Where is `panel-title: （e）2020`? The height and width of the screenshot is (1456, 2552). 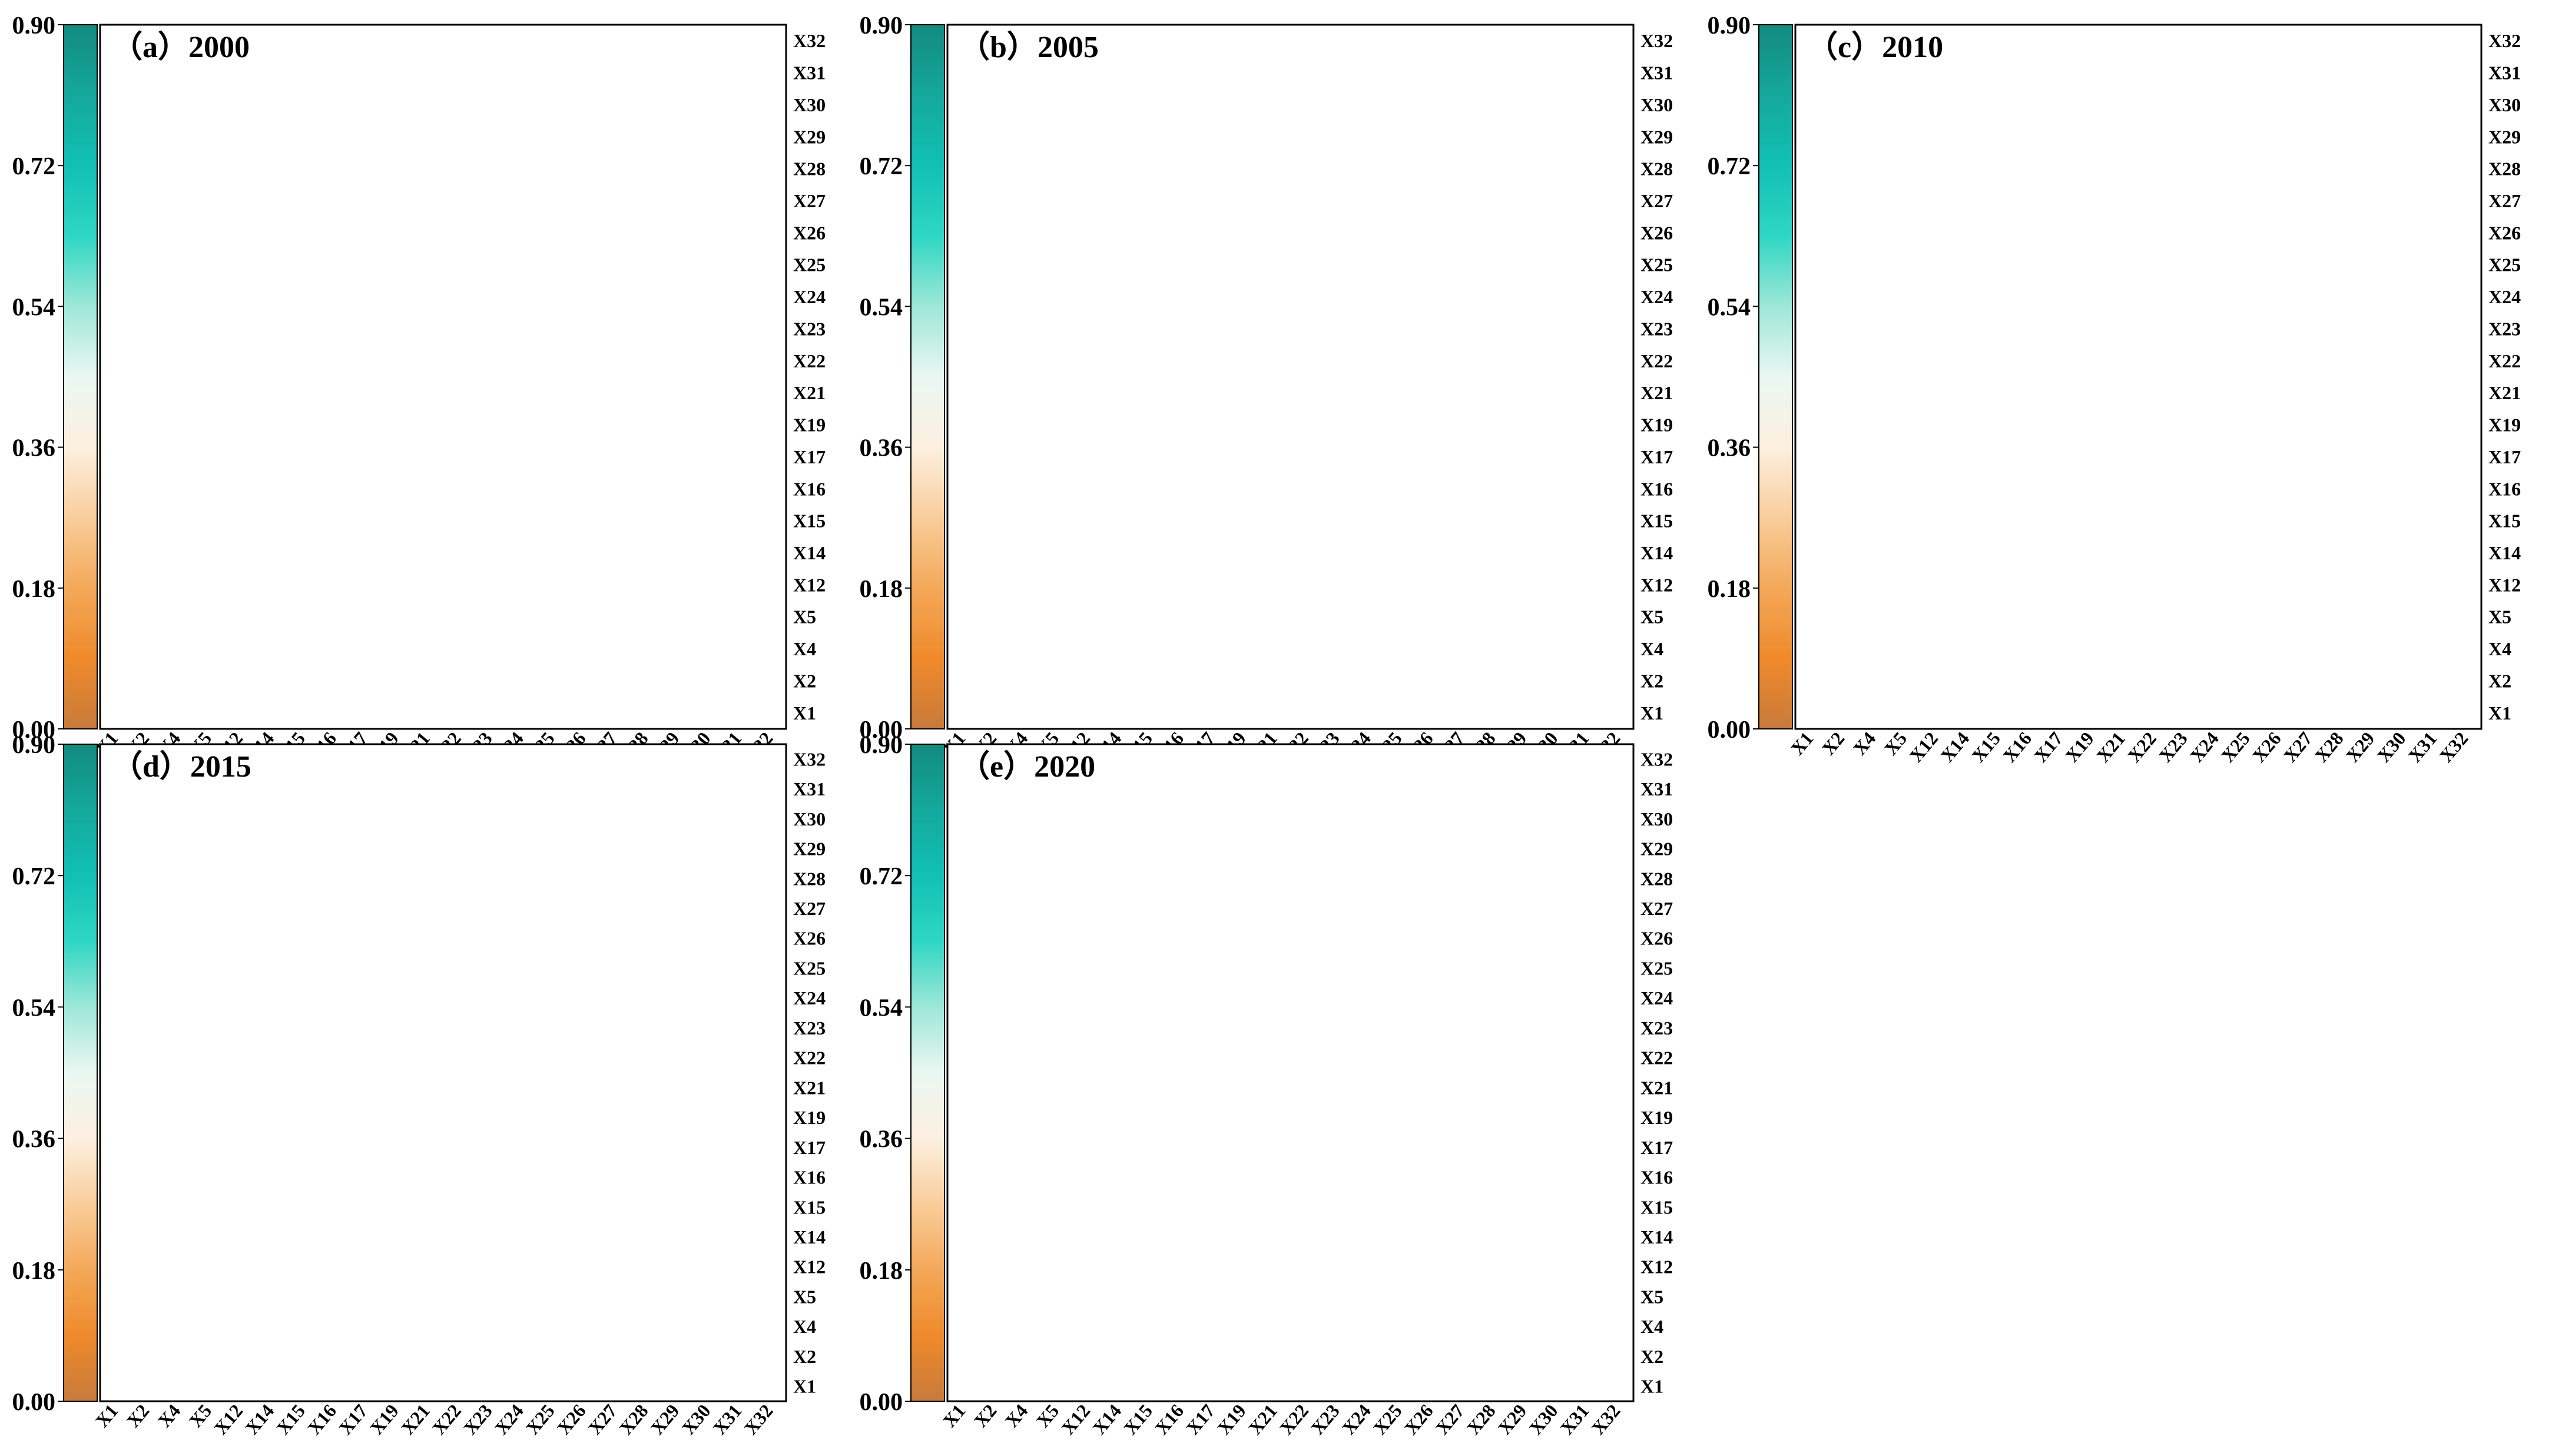 panel-title: （e）2020 is located at coordinates (1027, 766).